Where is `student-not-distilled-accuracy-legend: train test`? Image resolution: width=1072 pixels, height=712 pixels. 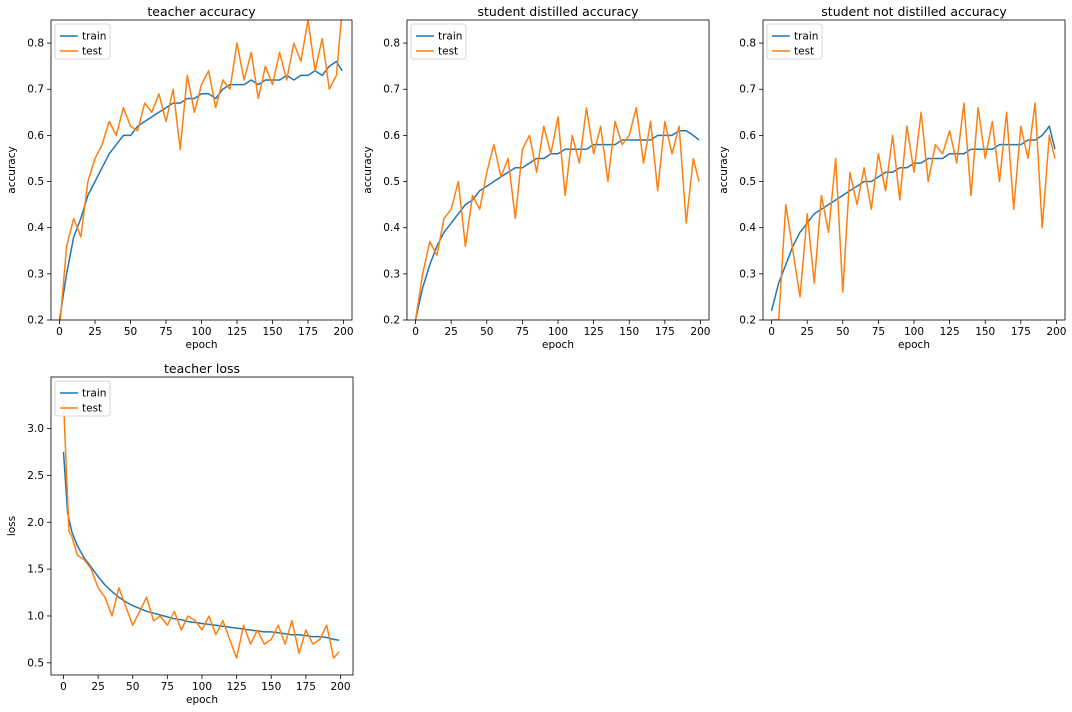
student-not-distilled-accuracy-legend: train test is located at coordinates (794, 41).